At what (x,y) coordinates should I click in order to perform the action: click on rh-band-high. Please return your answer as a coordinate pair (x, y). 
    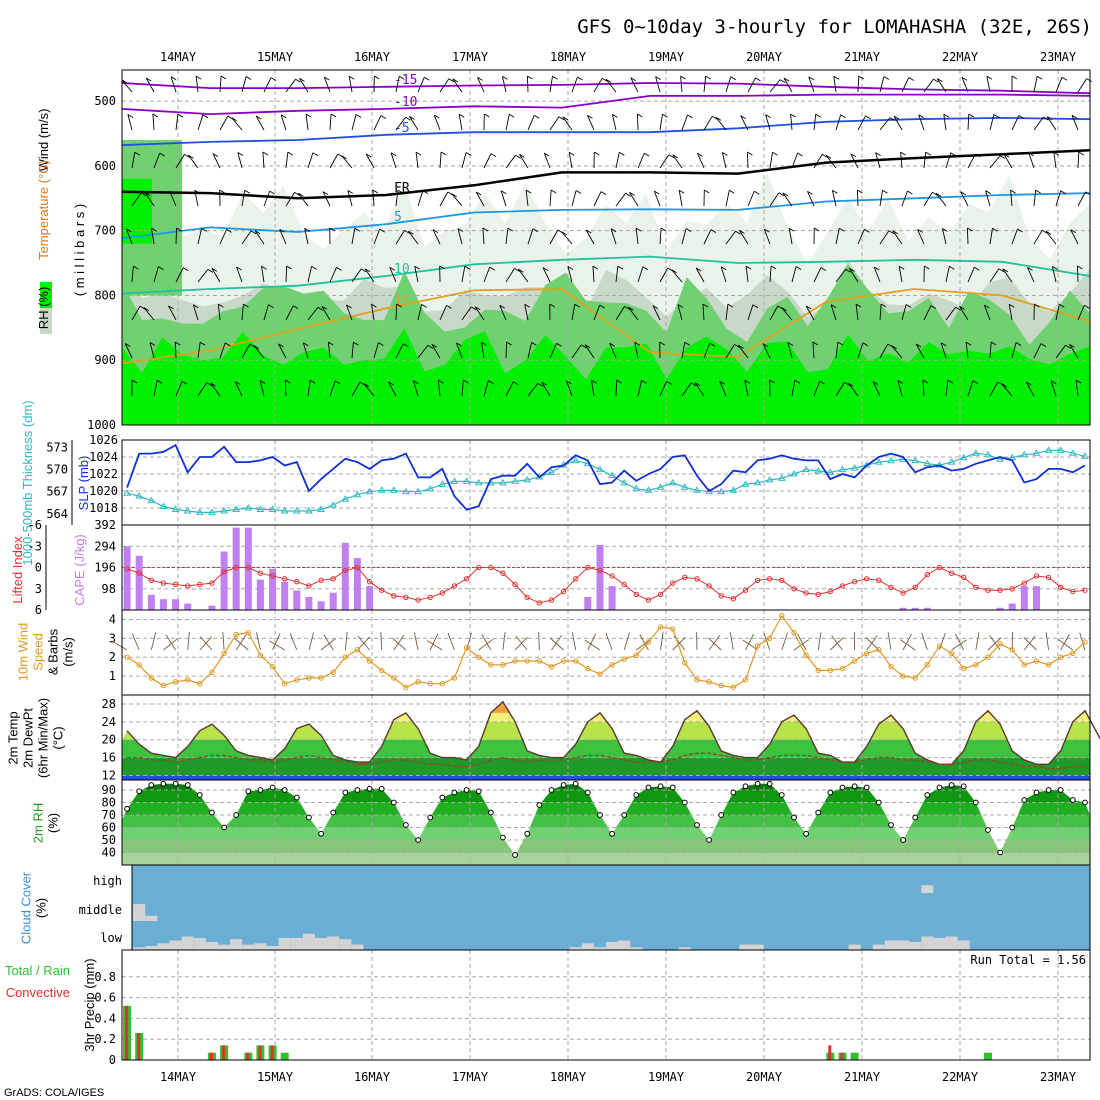
    Looking at the image, I should click on (606, 376).